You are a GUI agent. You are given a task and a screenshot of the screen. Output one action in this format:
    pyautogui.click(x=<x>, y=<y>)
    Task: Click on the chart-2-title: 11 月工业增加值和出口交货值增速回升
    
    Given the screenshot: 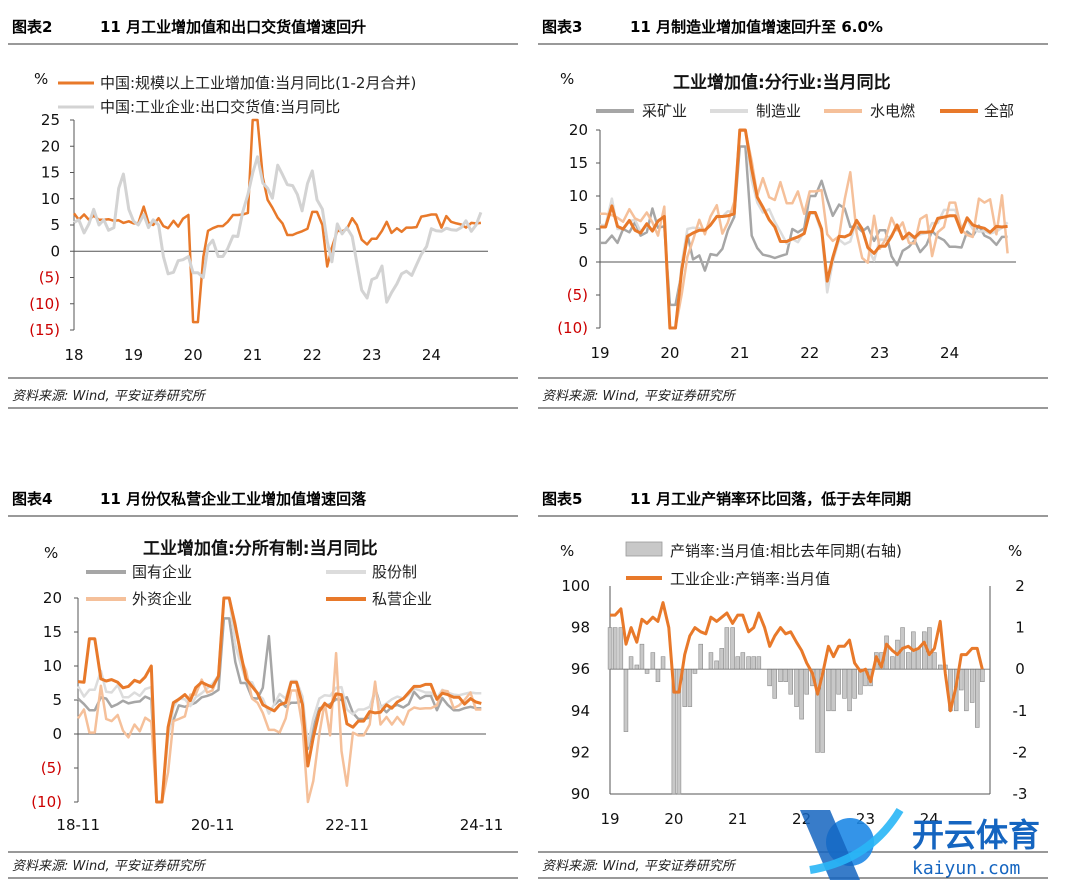 What is the action you would take?
    pyautogui.click(x=233, y=27)
    